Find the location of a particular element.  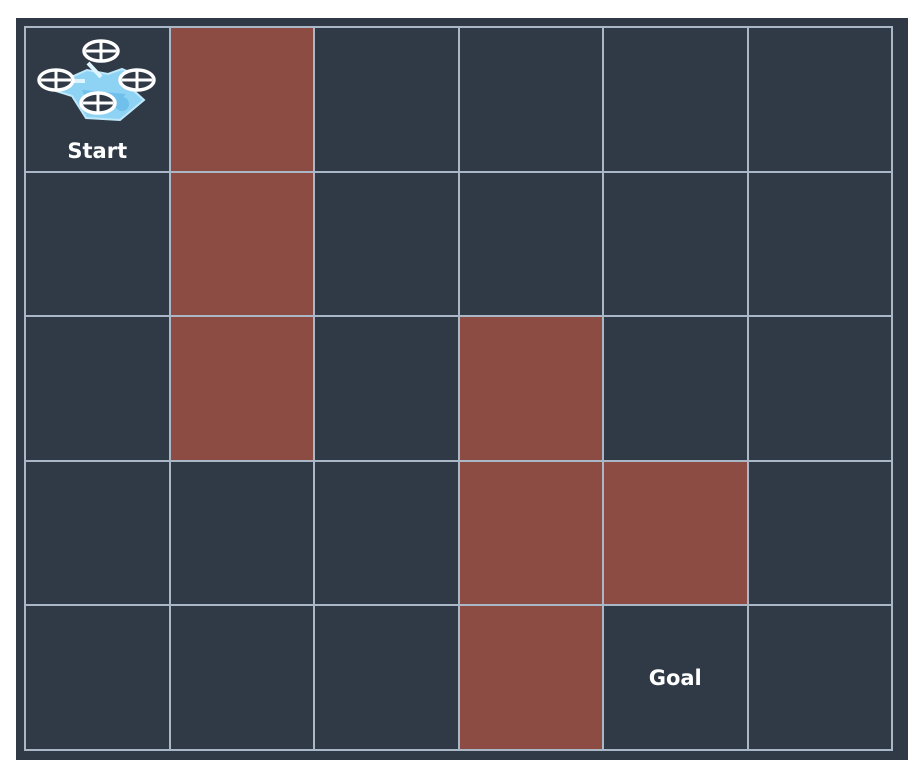

start-cell: Start is located at coordinates (98, 100).